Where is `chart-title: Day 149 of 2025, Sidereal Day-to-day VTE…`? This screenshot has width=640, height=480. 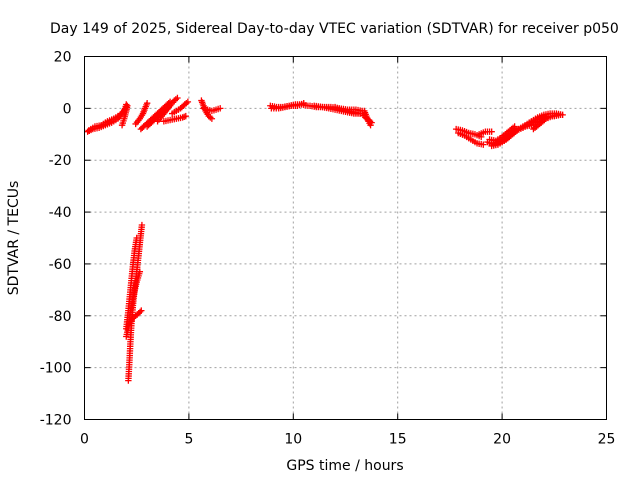
chart-title: Day 149 of 2025, Sidereal Day-to-day VTE… is located at coordinates (334, 29).